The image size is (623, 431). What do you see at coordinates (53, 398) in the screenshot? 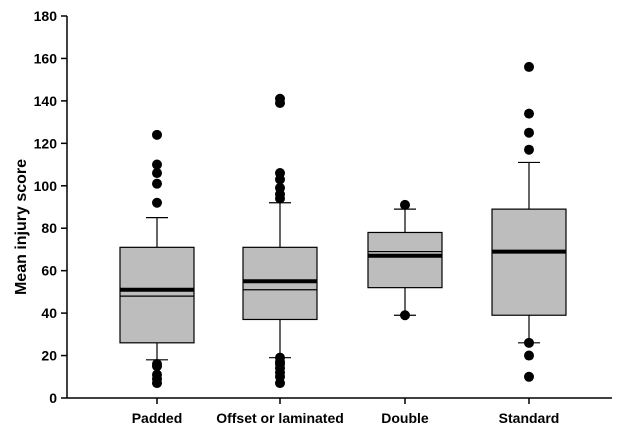
I see `y-tick-label: 0` at bounding box center [53, 398].